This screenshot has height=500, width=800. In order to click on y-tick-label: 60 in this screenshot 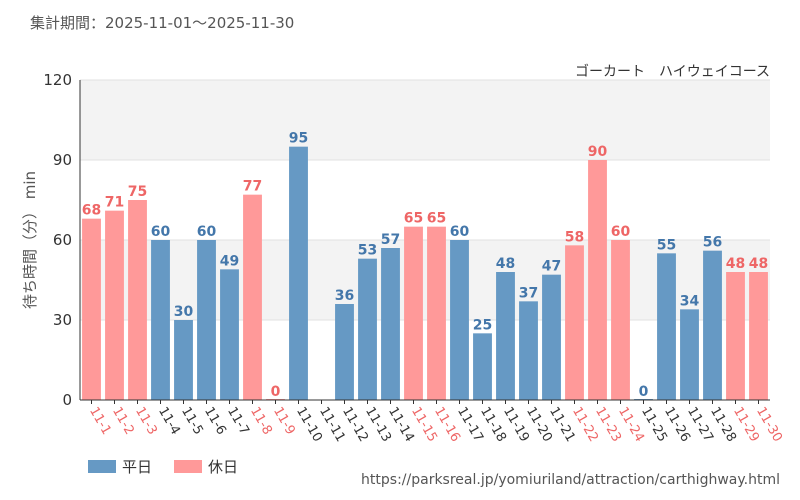, I will do `click(62, 240)`.